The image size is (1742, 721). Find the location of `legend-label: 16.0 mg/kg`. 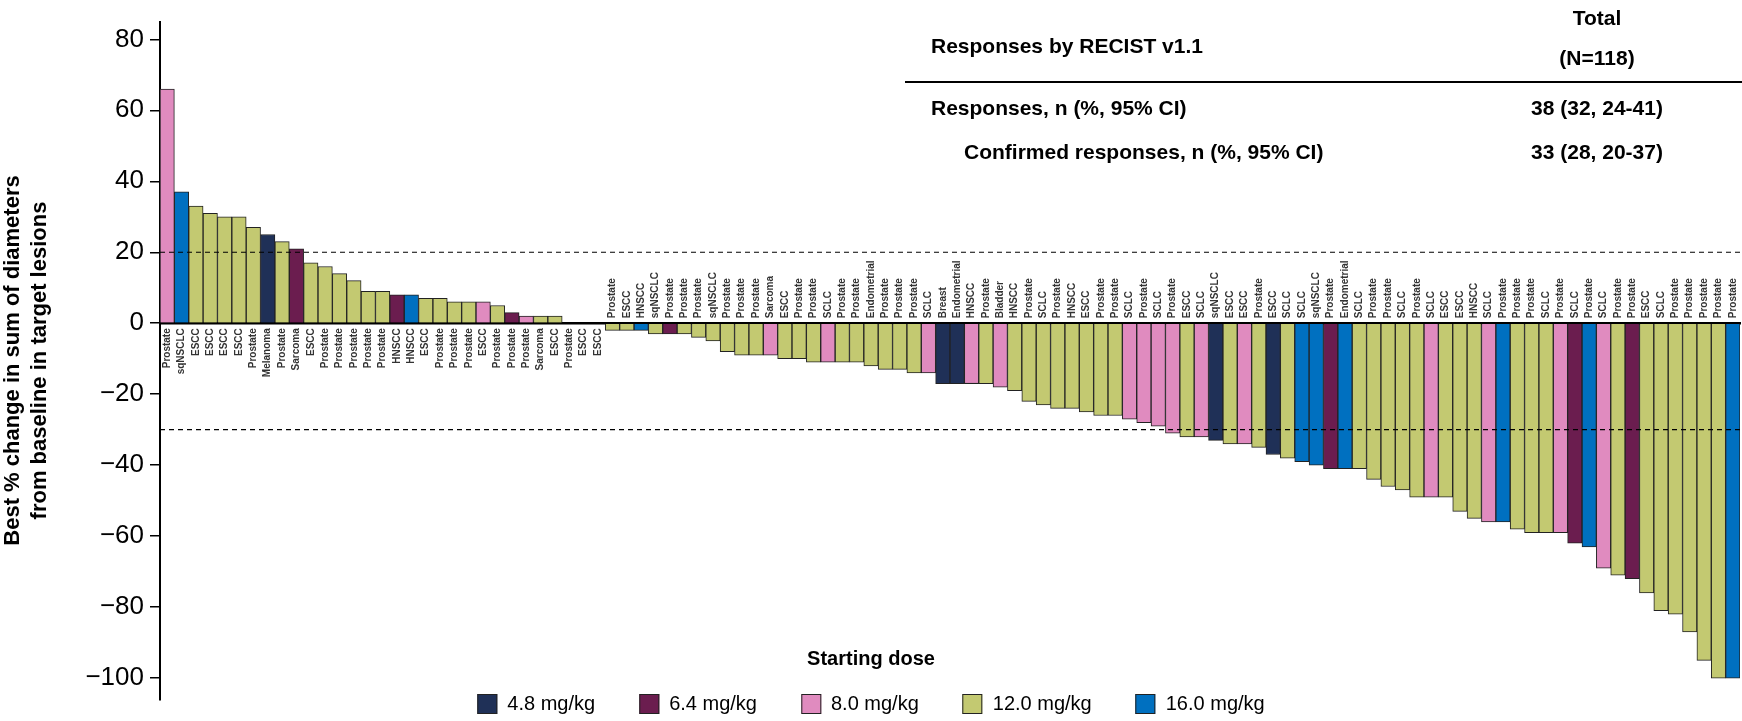

legend-label: 16.0 mg/kg is located at coordinates (1215, 703).